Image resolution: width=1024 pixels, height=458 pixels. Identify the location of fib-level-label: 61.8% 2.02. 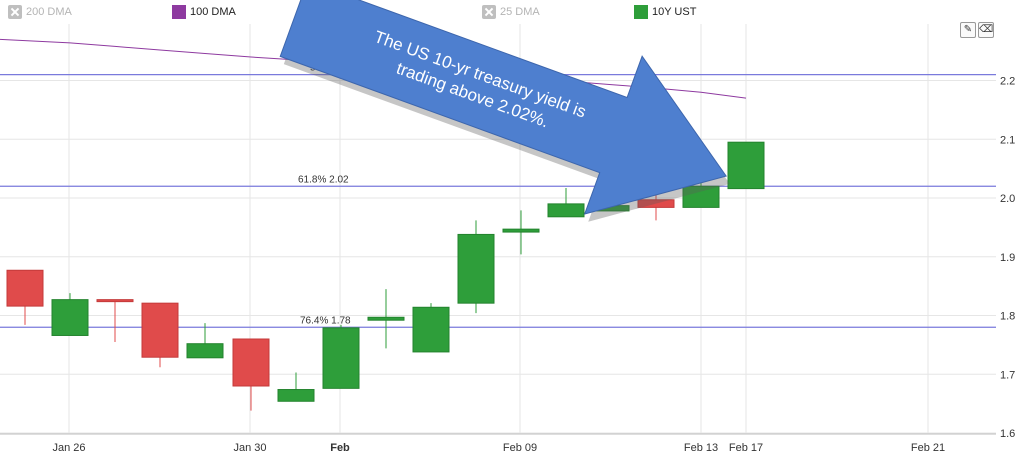
(323, 179).